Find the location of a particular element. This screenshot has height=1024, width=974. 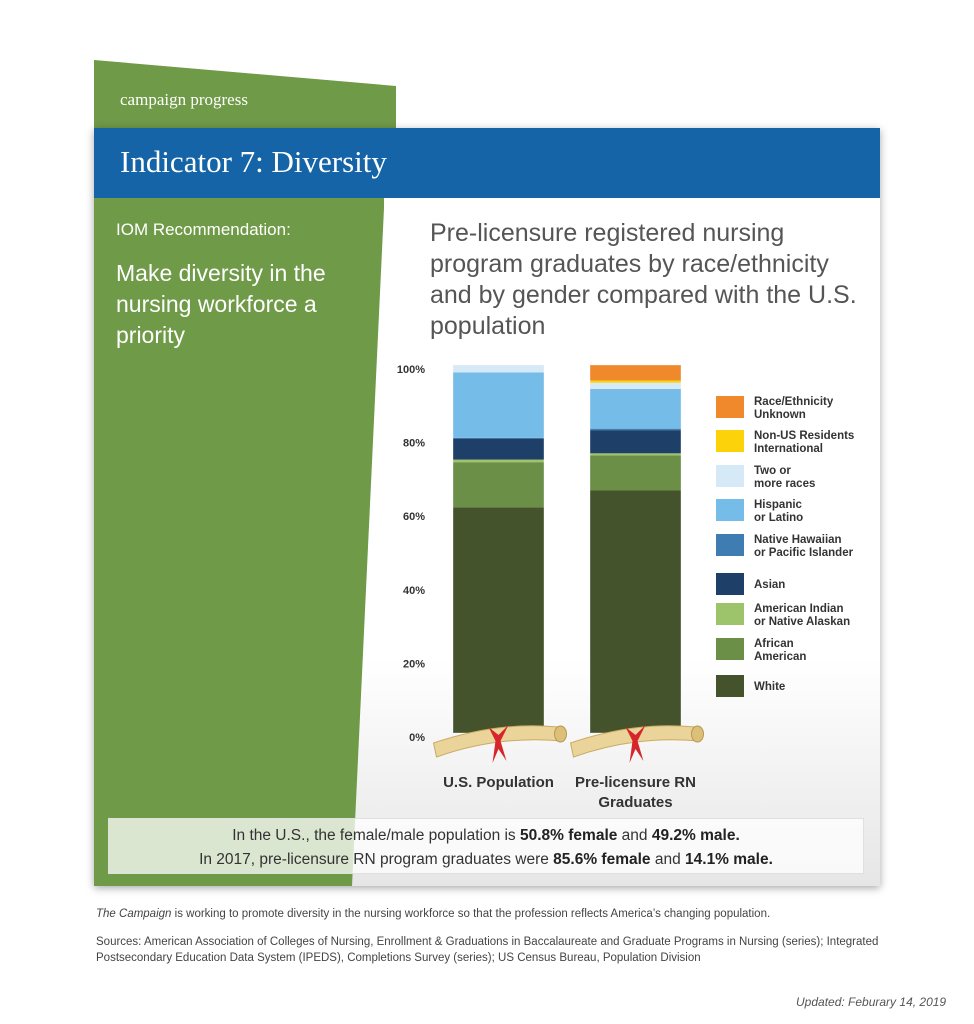

x-category-label: Graduates is located at coordinates (635, 802).